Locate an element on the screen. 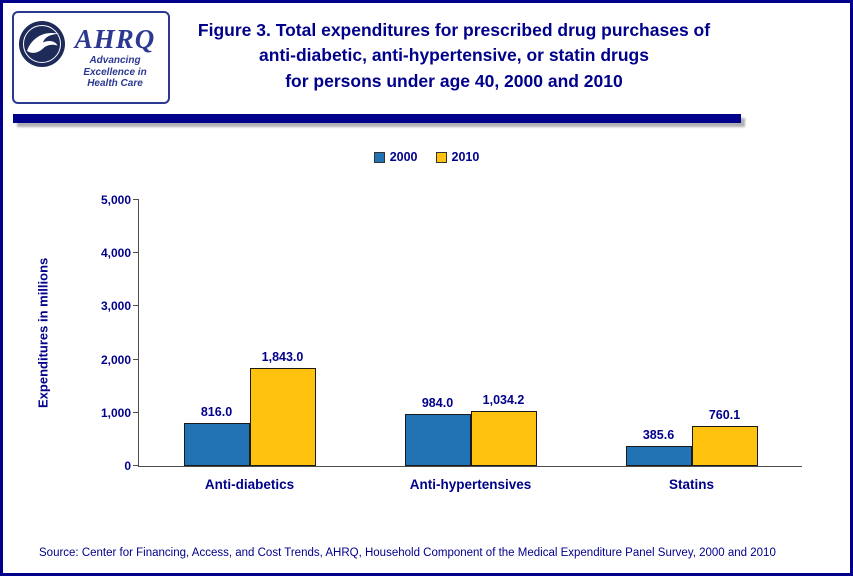 This screenshot has height=576, width=853. y-tick-label: 3,000 is located at coordinates (115, 306).